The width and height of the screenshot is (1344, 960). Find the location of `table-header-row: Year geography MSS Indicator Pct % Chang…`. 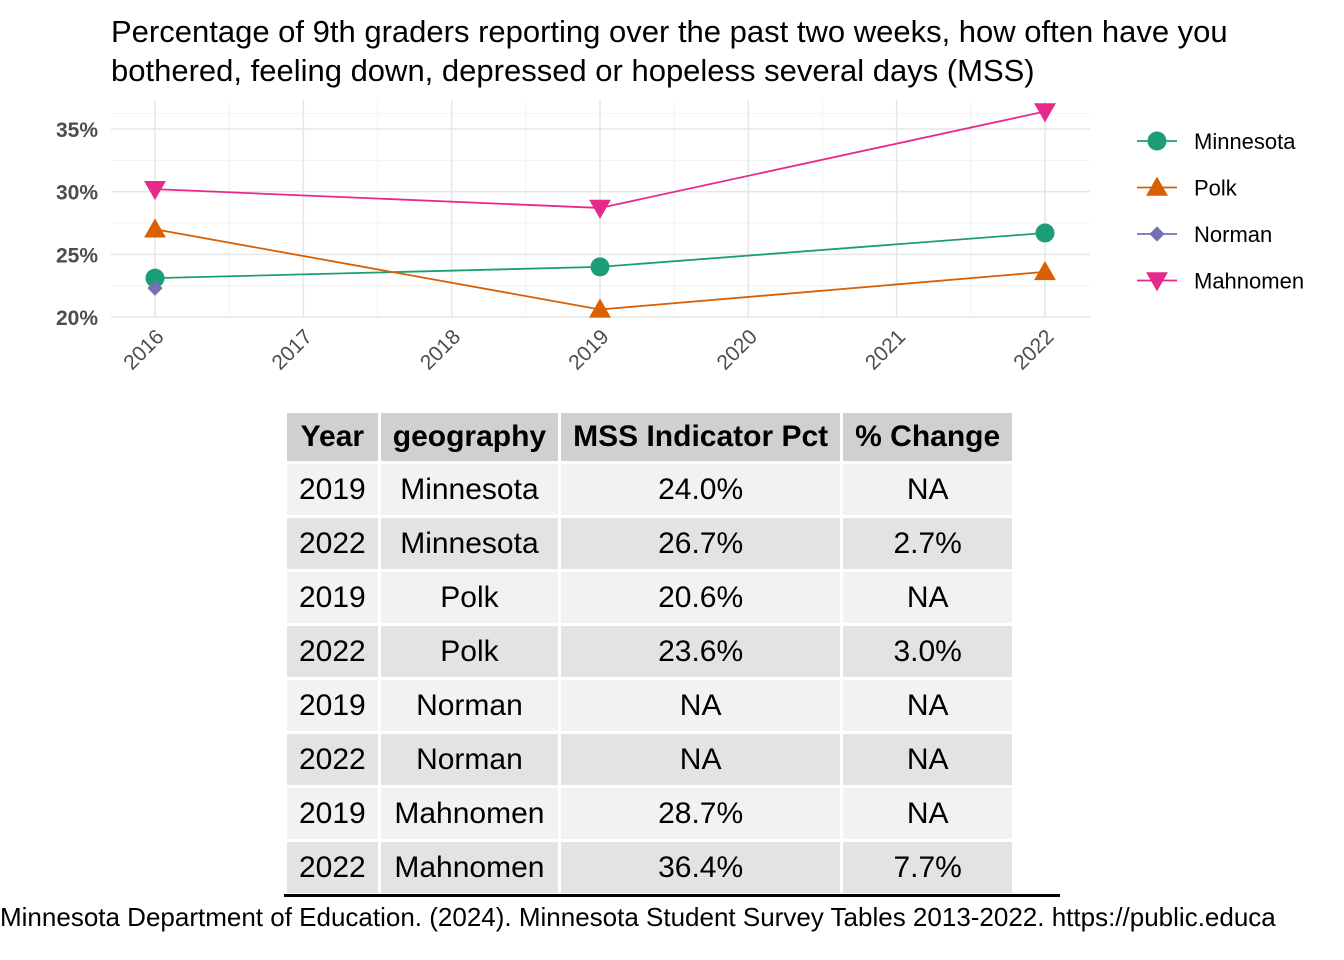

table-header-row: Year geography MSS Indicator Pct % Chang… is located at coordinates (650, 437).